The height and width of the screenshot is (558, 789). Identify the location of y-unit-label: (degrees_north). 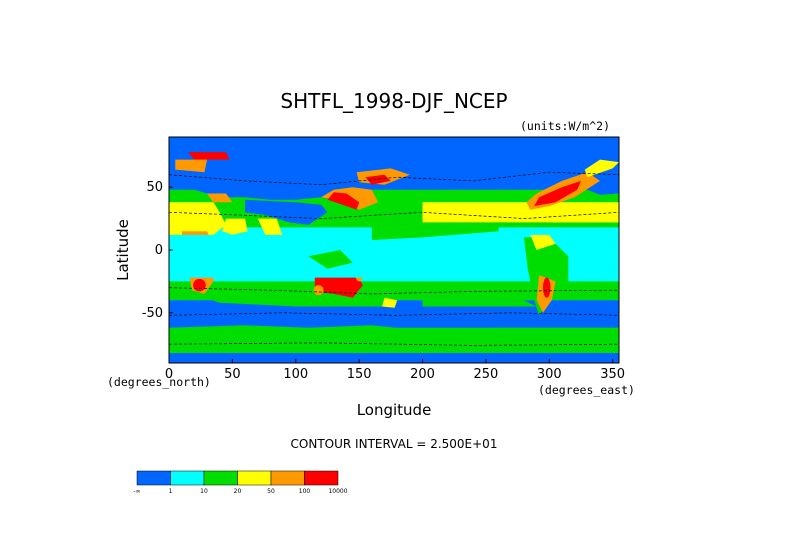
(159, 382).